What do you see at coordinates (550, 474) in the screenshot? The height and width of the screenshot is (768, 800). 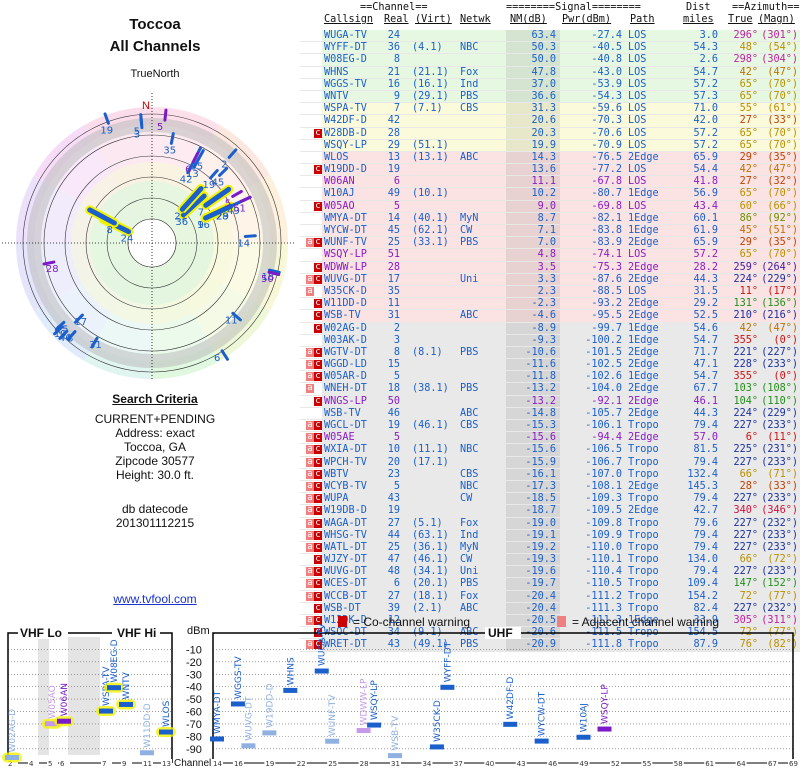 I see `table-row: a c WBTV 23 CBS -16.1 -107.0 Tropo 132.4 66° (71°)` at bounding box center [550, 474].